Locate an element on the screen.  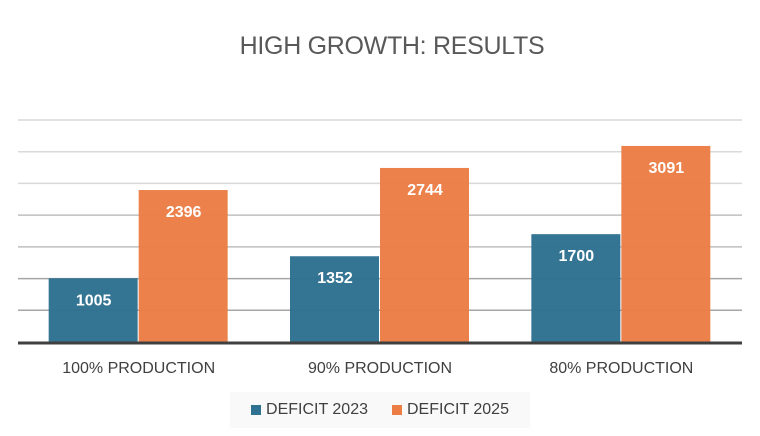
legend-swatch-deficit-2023 is located at coordinates (256, 410).